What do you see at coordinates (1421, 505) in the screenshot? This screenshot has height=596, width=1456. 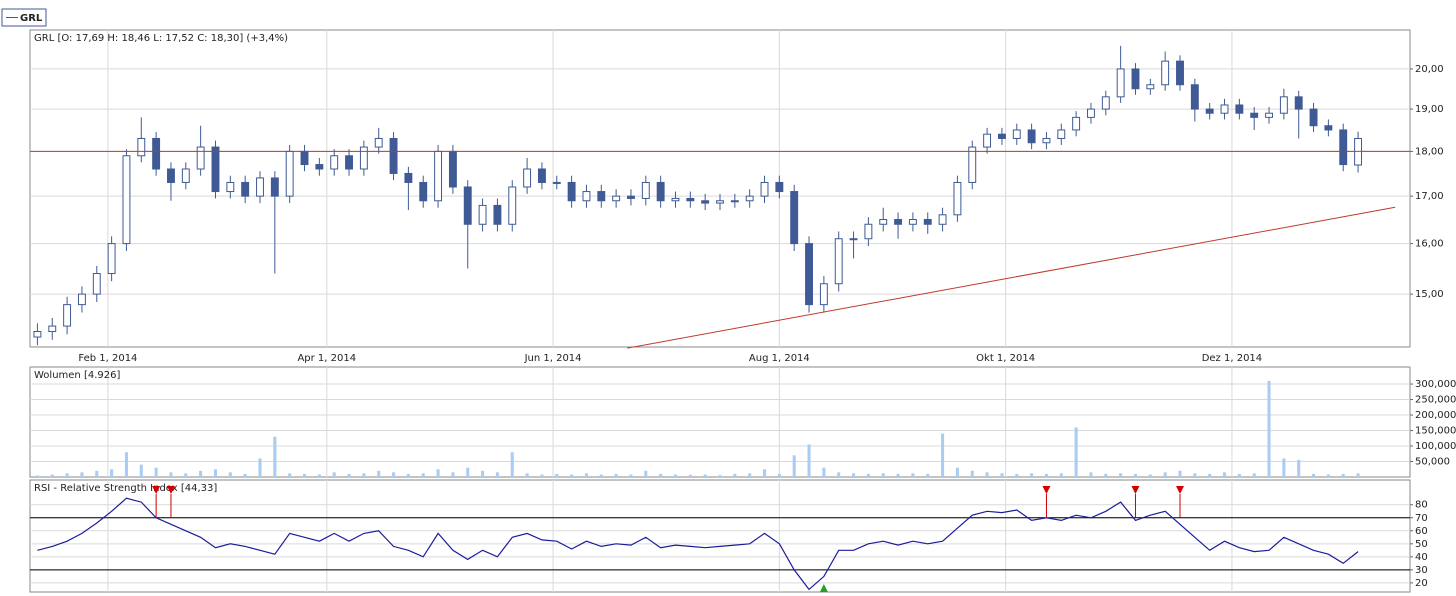 I see `y-tick-label: 80` at bounding box center [1421, 505].